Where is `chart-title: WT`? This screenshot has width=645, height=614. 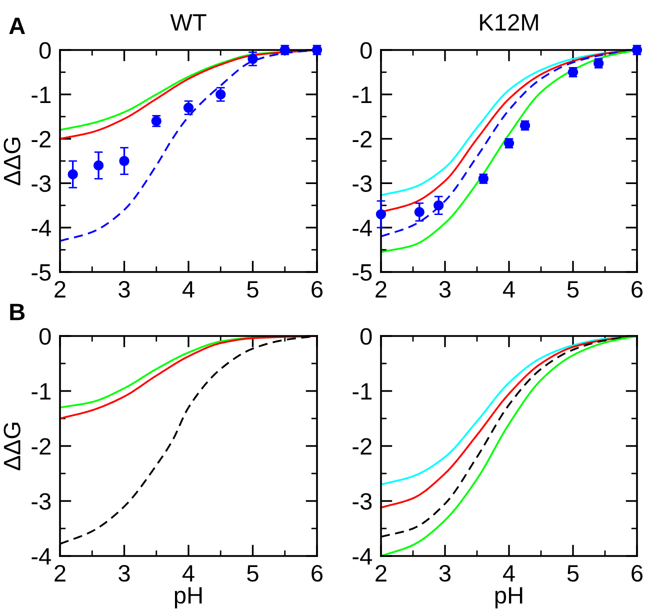 chart-title: WT is located at coordinates (188, 22).